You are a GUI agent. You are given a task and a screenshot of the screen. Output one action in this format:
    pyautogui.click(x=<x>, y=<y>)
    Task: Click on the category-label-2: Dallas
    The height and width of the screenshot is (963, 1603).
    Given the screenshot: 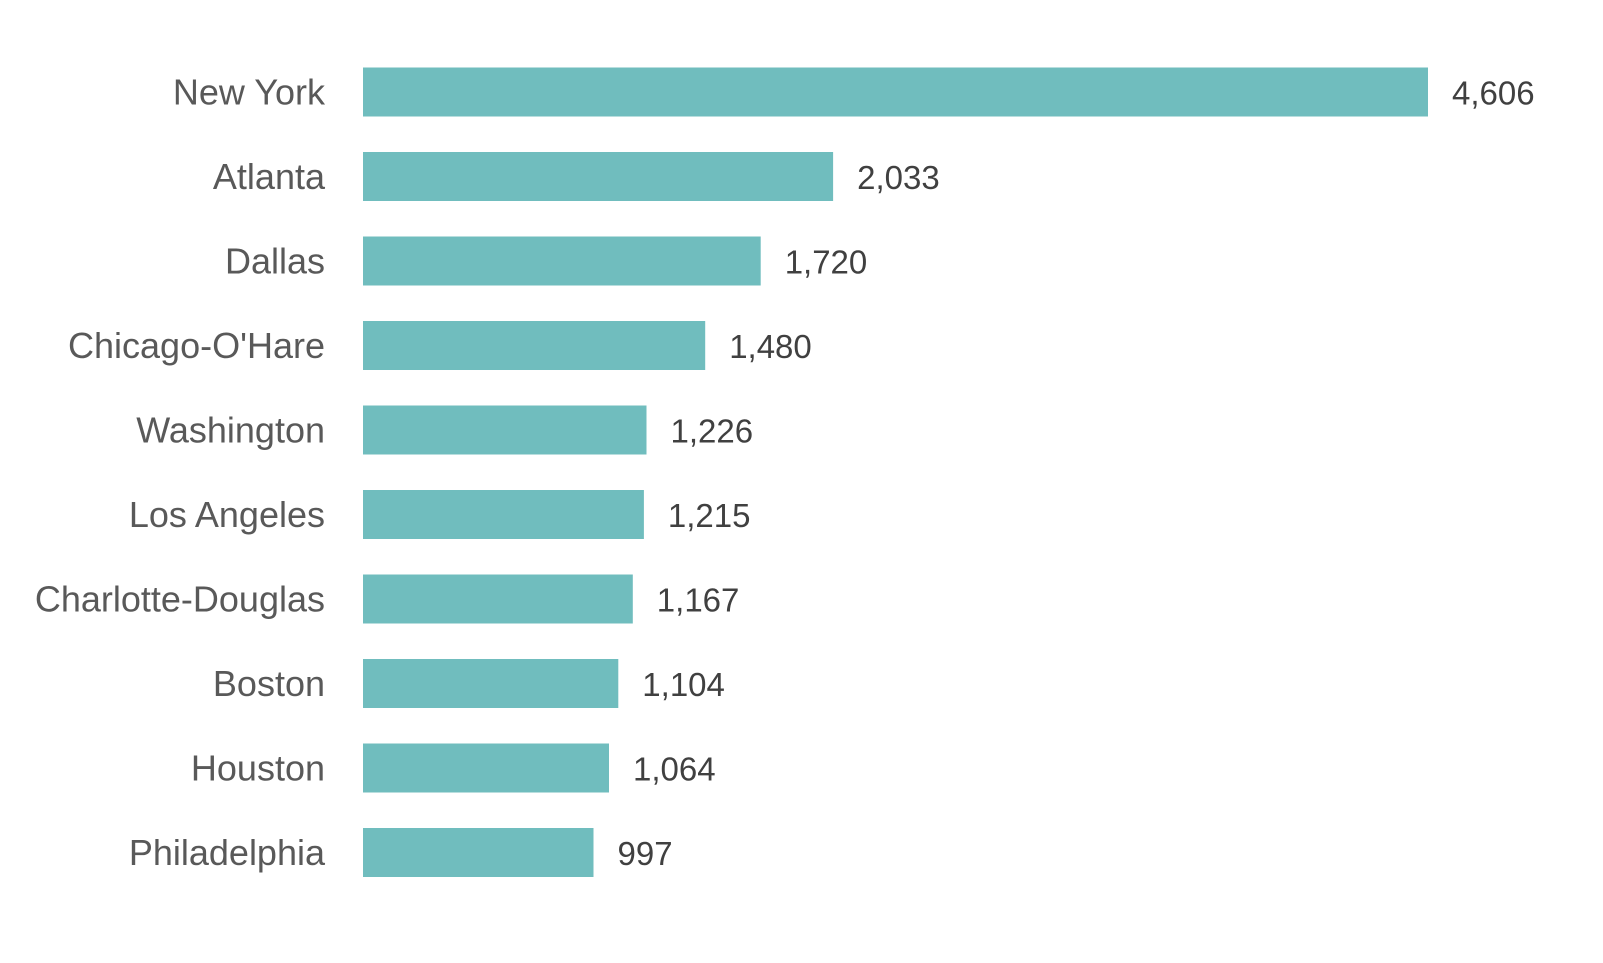 What is the action you would take?
    pyautogui.click(x=275, y=261)
    